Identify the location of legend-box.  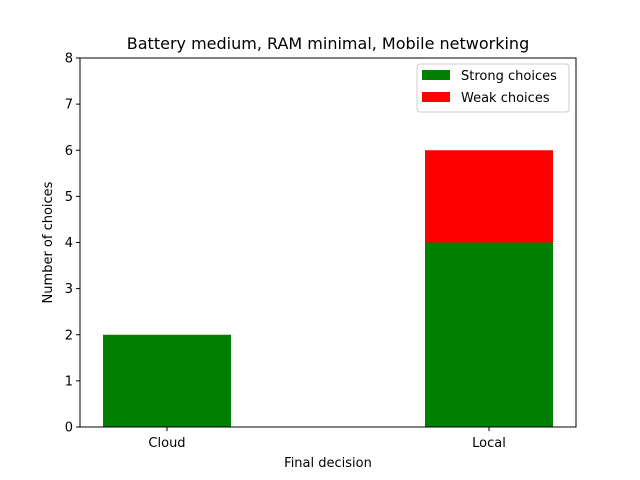
(493, 88).